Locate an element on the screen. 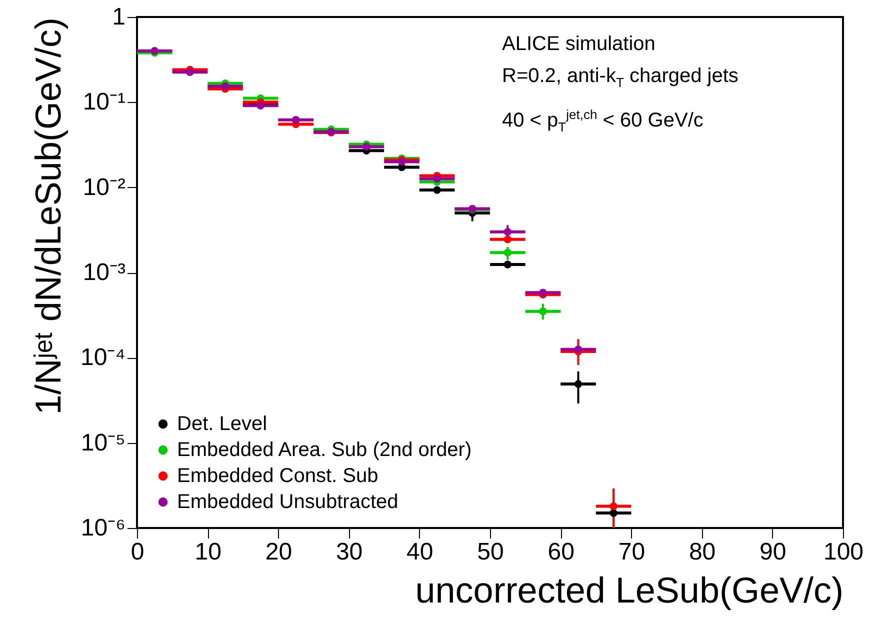  legend-label: Embedded Const. Sub is located at coordinates (277, 476).